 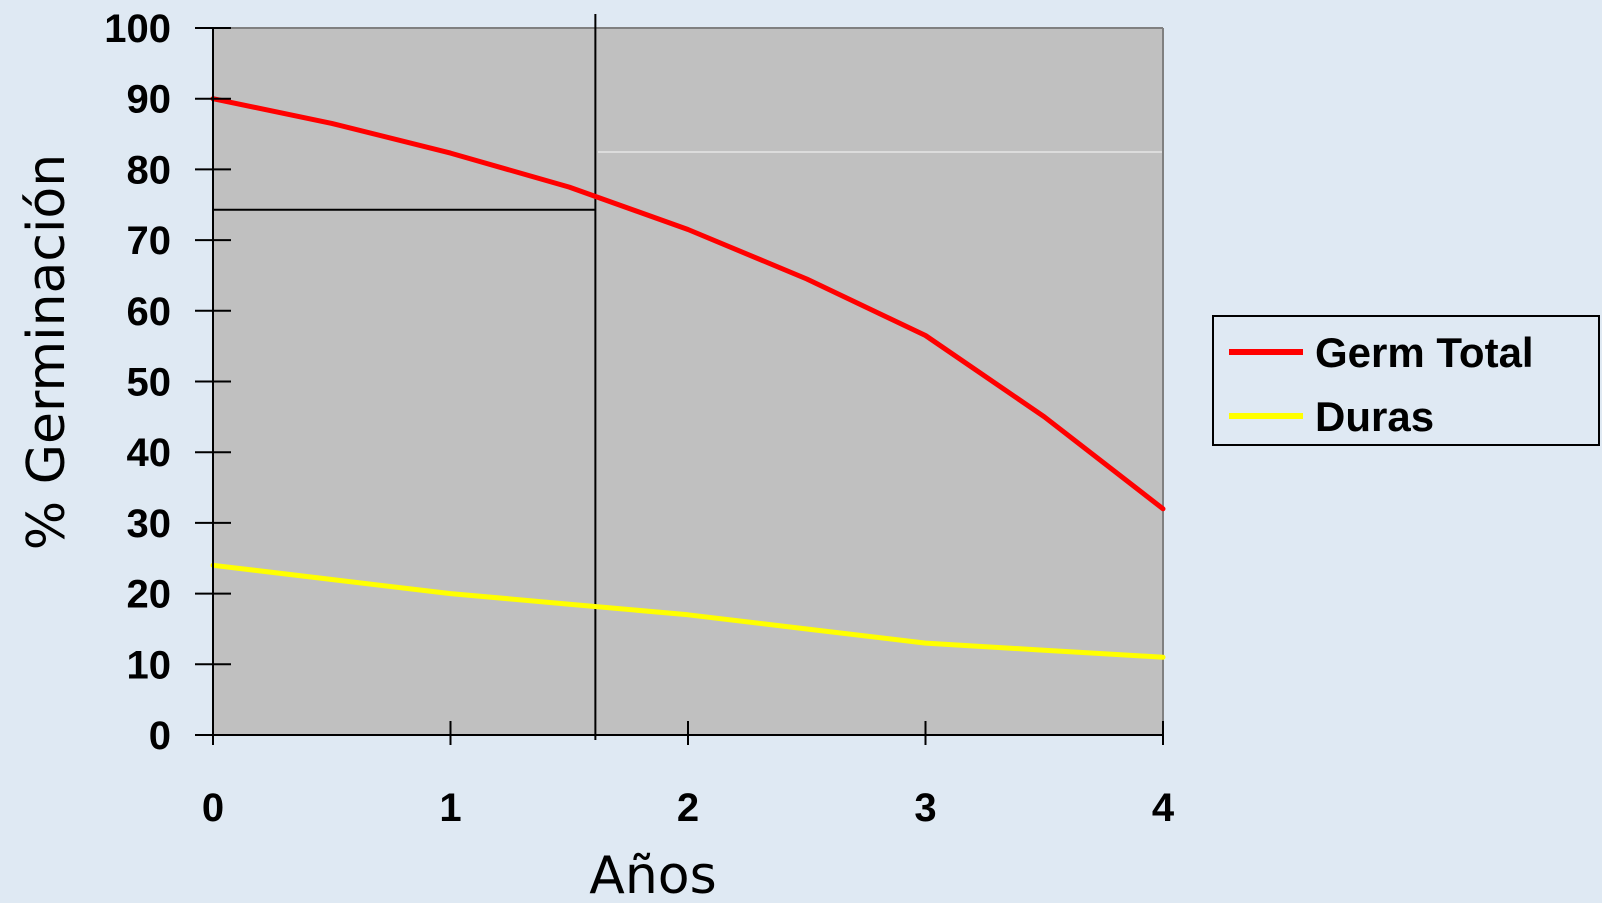 I want to click on legend-box, so click(x=1406, y=380).